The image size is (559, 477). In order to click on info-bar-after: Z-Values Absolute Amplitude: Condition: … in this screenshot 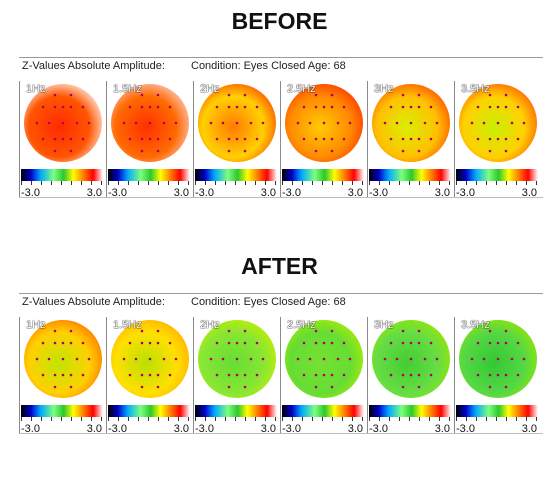, I will do `click(281, 302)`.